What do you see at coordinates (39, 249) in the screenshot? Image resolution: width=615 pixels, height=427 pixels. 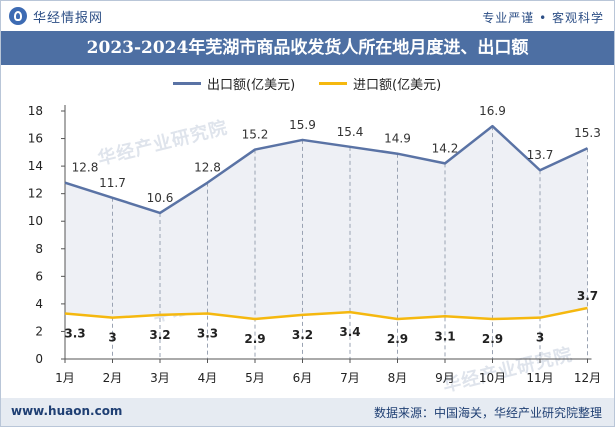 I see `y-tick-label: 8` at bounding box center [39, 249].